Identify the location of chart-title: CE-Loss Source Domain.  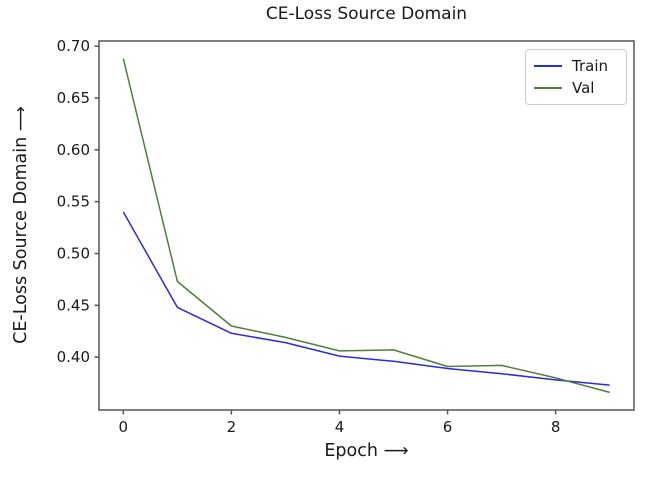
(366, 14).